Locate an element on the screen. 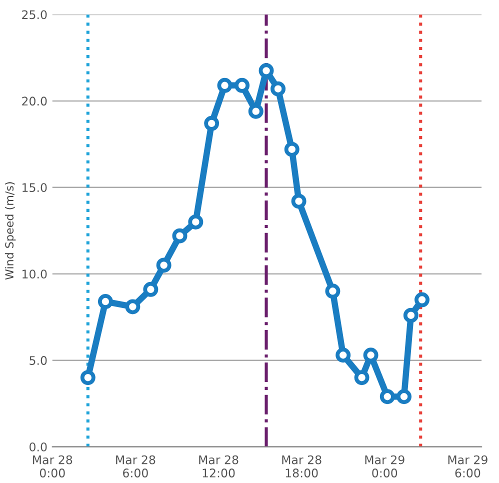 The height and width of the screenshot is (483, 499). x-tick-label: Mar 28 12:00 is located at coordinates (218, 466).